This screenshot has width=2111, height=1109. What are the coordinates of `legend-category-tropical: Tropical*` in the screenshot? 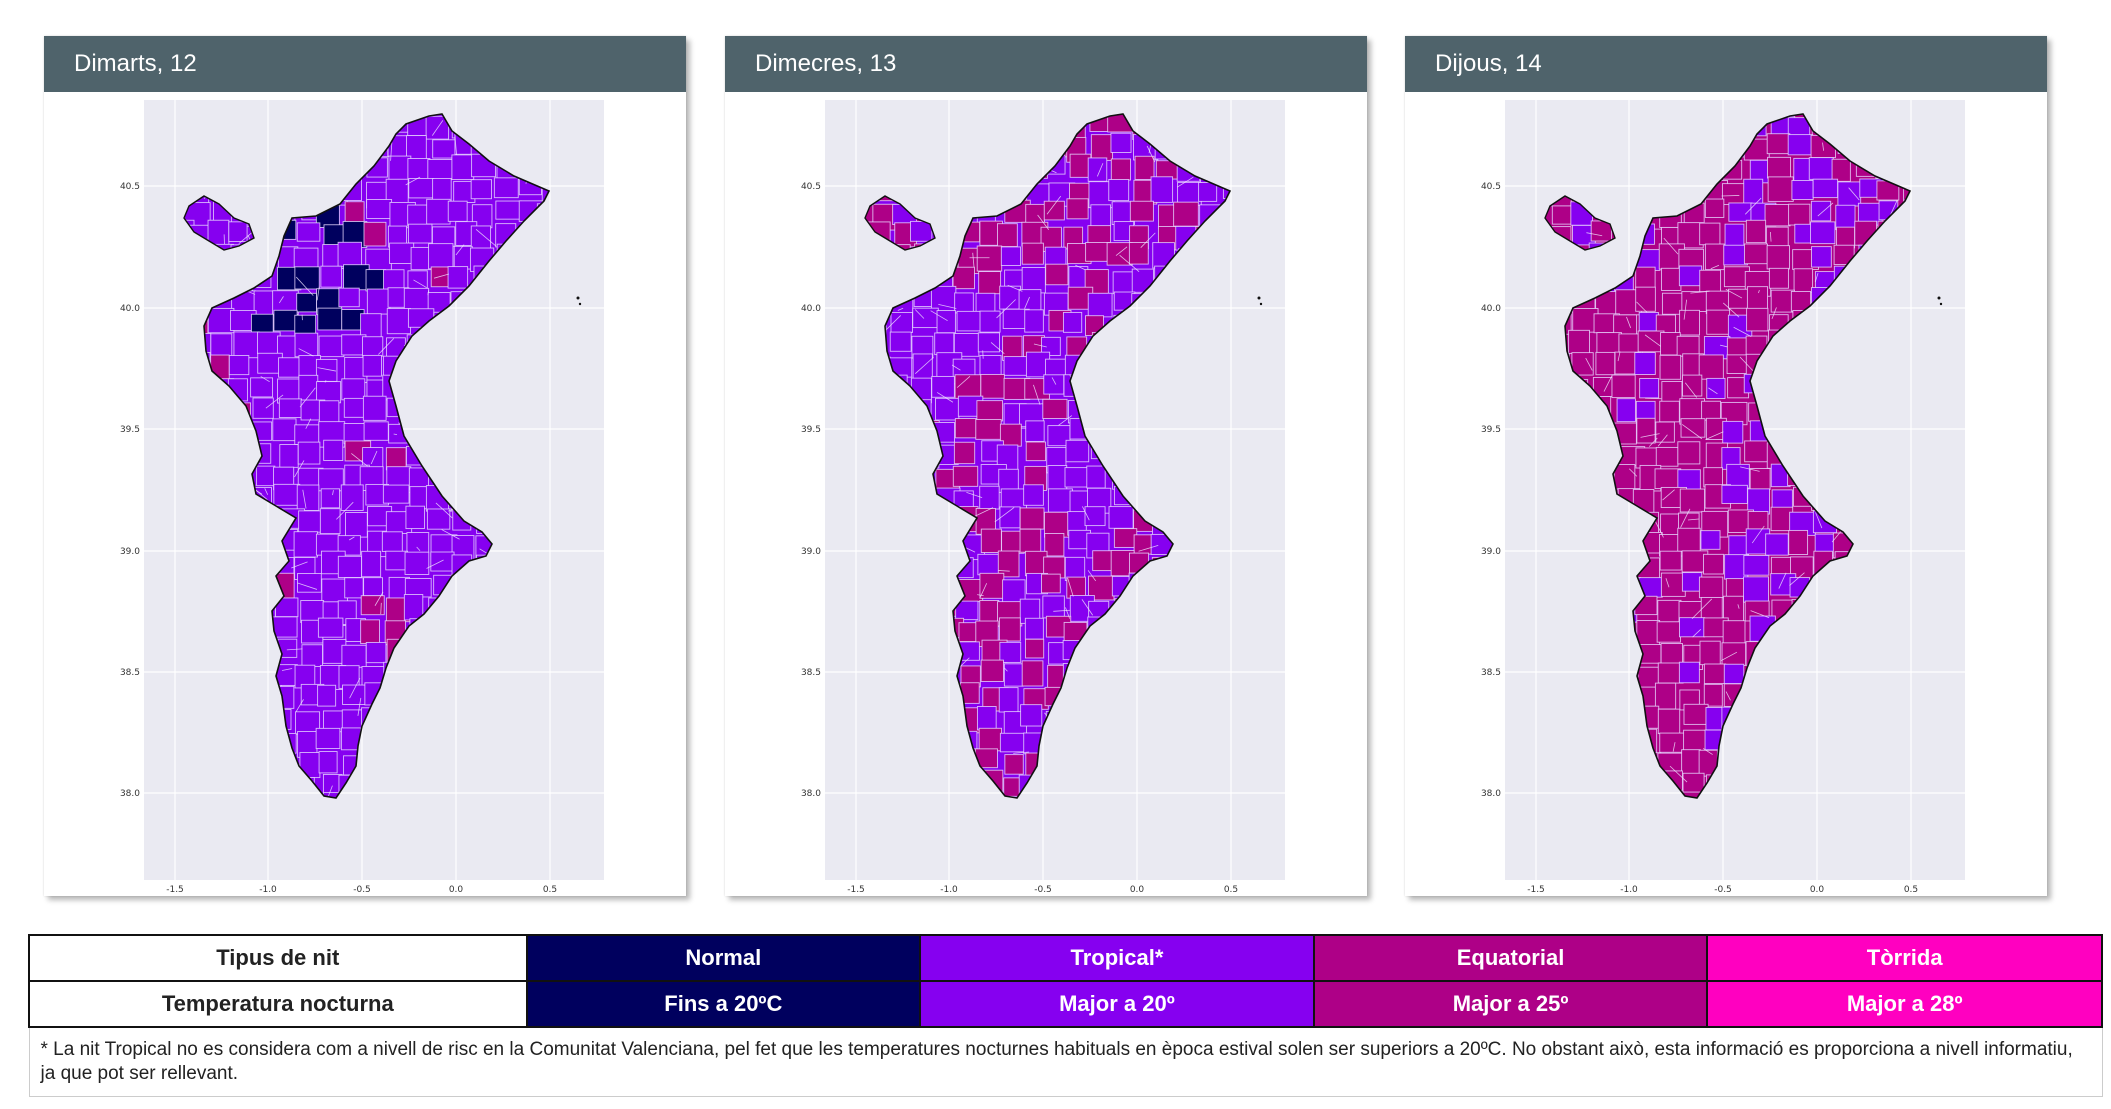 It's located at (1117, 958).